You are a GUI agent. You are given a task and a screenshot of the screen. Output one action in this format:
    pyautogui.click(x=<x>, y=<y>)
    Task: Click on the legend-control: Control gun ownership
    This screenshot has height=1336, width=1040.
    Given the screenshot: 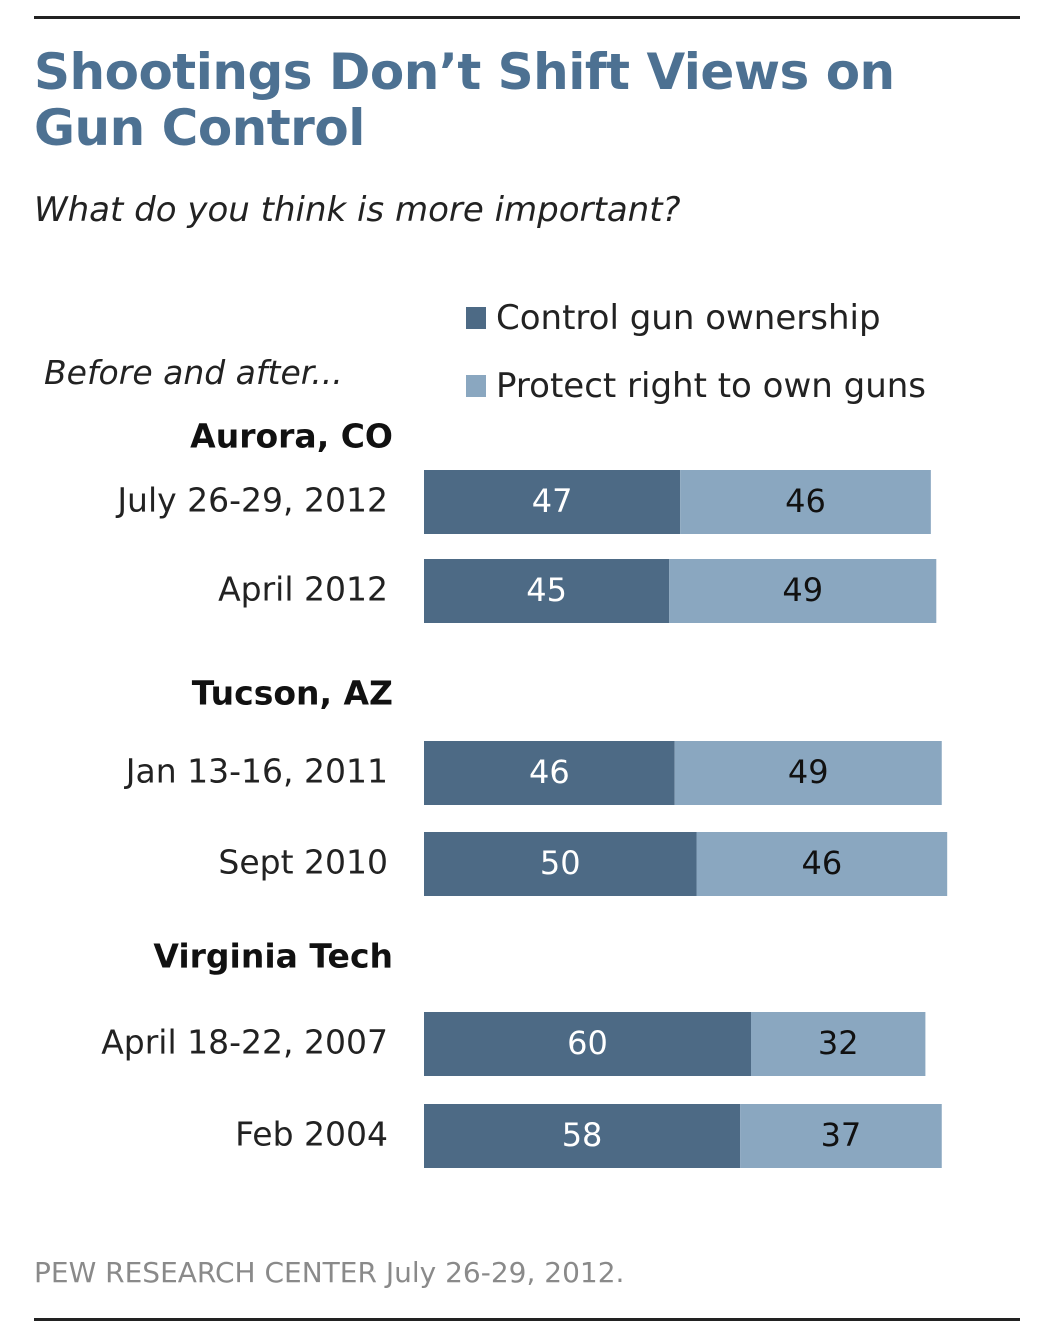 What is the action you would take?
    pyautogui.click(x=673, y=318)
    